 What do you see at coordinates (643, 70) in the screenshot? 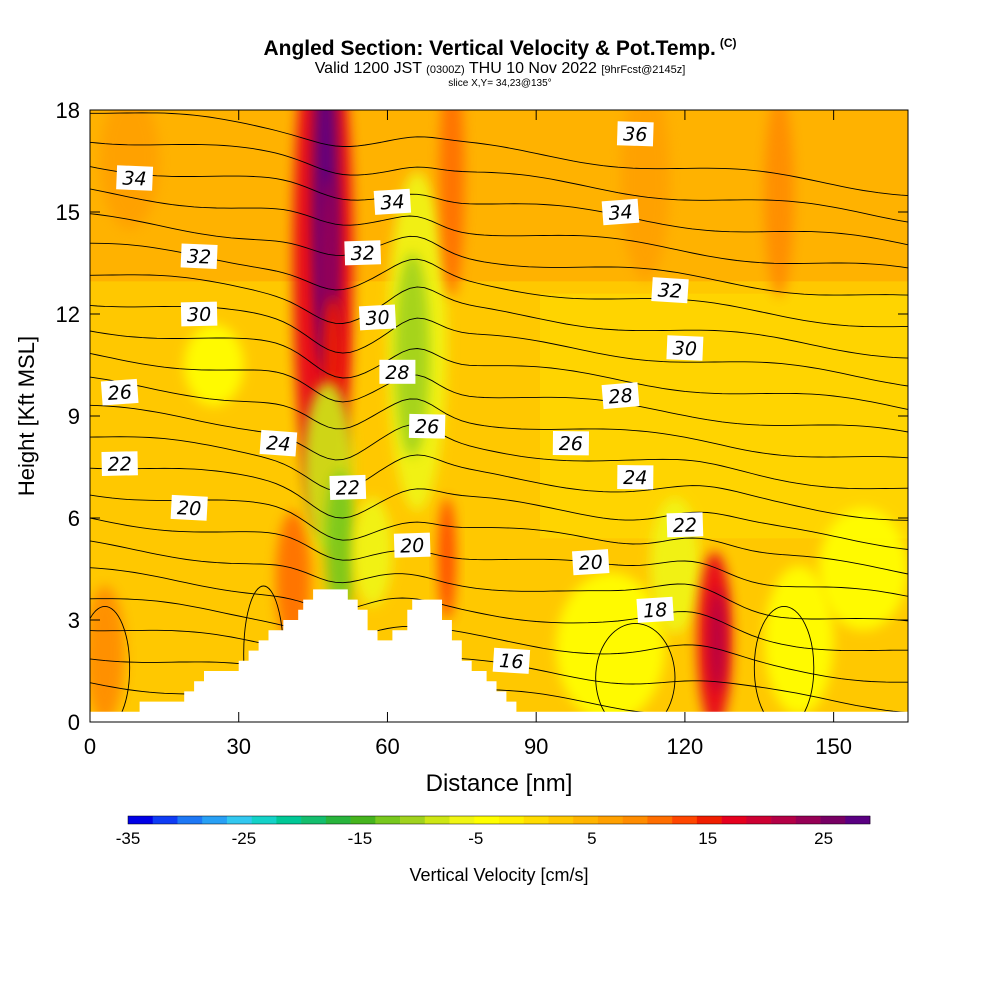
I see `forecast-info: [9hrFcst@2145z]` at bounding box center [643, 70].